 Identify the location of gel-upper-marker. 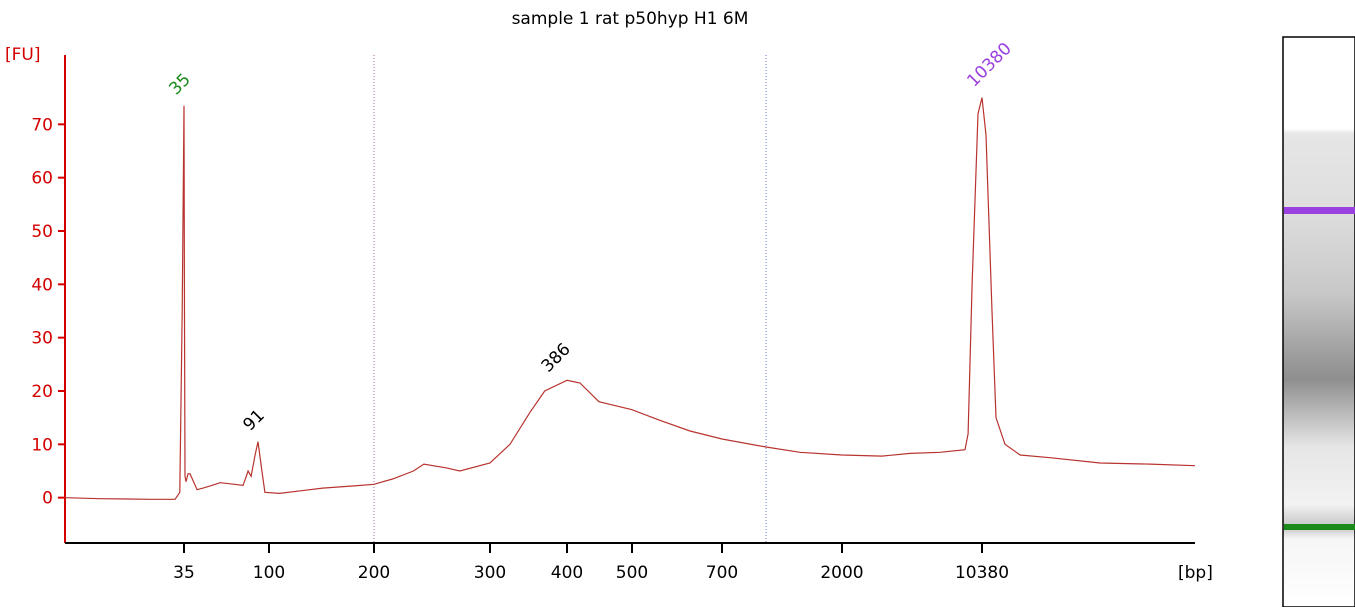
(1319, 210).